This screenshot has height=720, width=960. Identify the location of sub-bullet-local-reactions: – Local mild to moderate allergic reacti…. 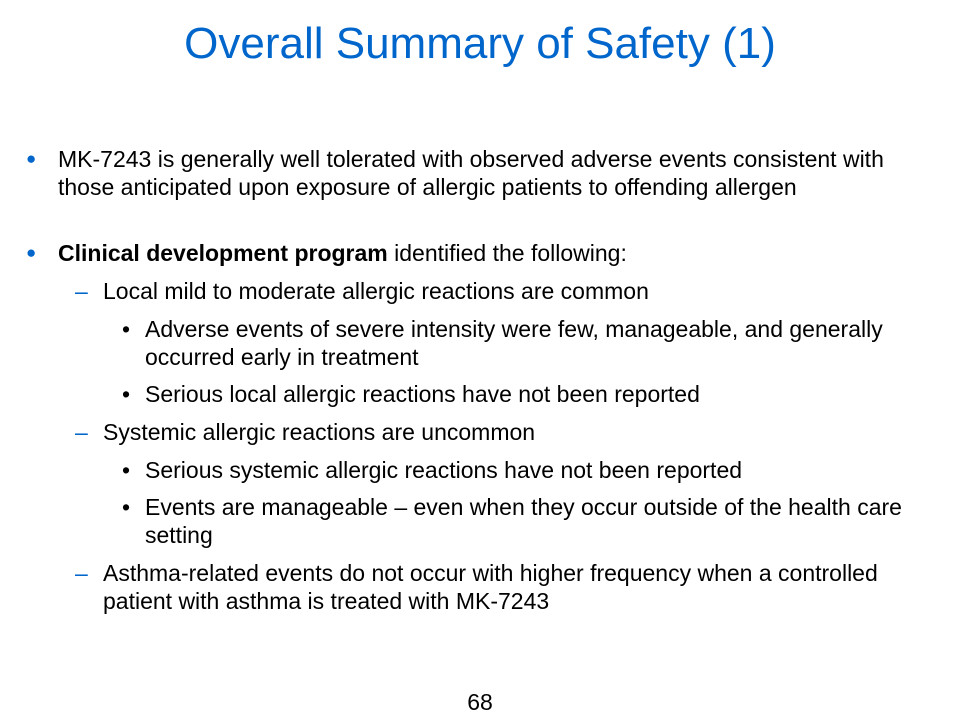
(480, 291).